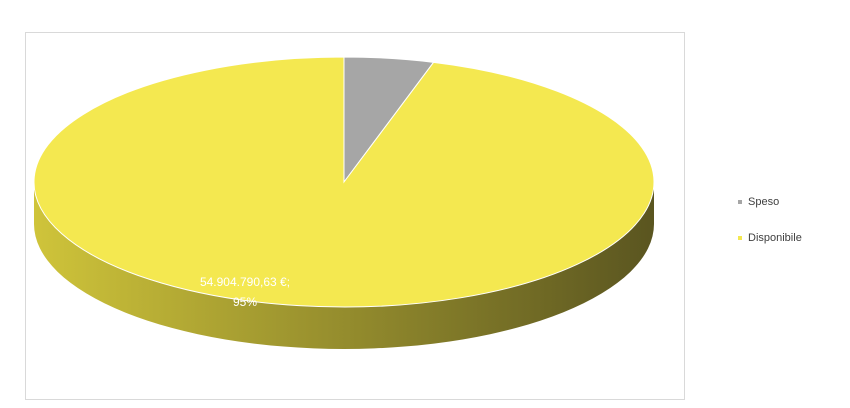 Image resolution: width=850 pixels, height=408 pixels. Describe the element at coordinates (794, 202) in the screenshot. I see `legend-item-speso: Speso` at that location.